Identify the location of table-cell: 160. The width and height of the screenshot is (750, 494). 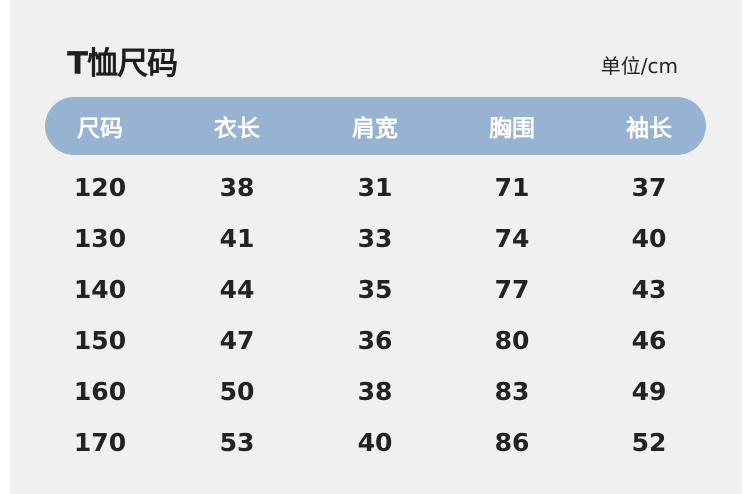
(100, 391).